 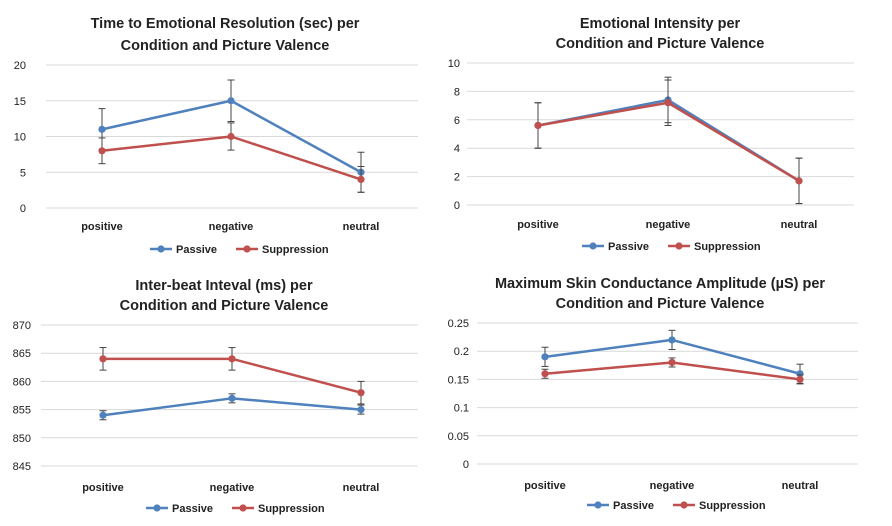 What do you see at coordinates (225, 24) in the screenshot?
I see `chart-title-line-1: Time to Emotional Resolution (sec) per` at bounding box center [225, 24].